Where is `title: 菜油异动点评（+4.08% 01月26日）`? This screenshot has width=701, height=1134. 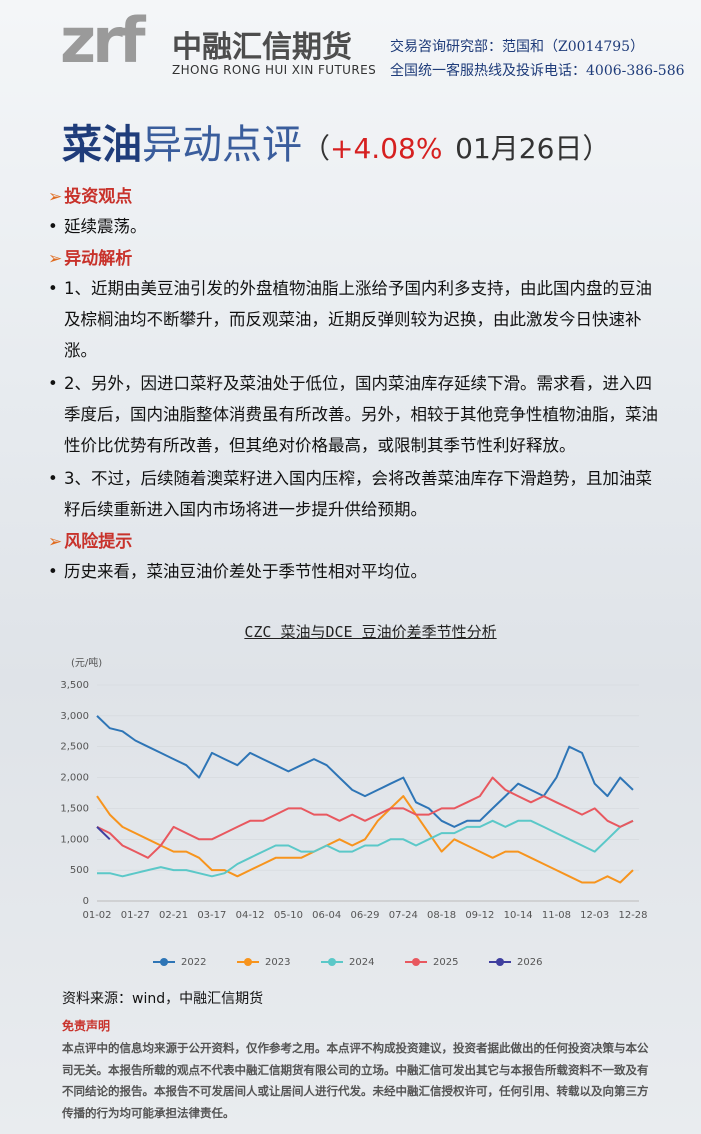 title: 菜油异动点评（+4.08% 01月26日） is located at coordinates (336, 141).